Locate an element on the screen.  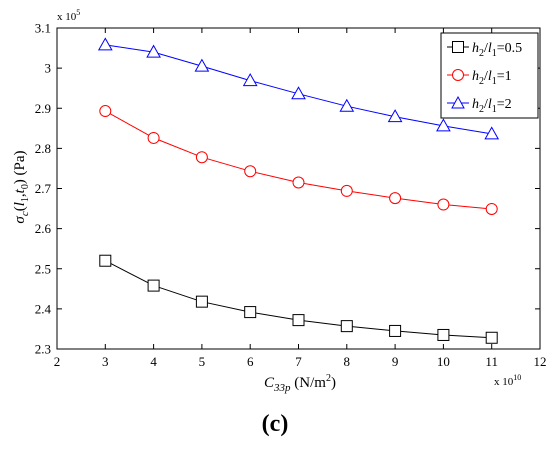
legend: h2/l1=0.5 h2/l1=1 h2/l1=2 is located at coordinates (489, 75).